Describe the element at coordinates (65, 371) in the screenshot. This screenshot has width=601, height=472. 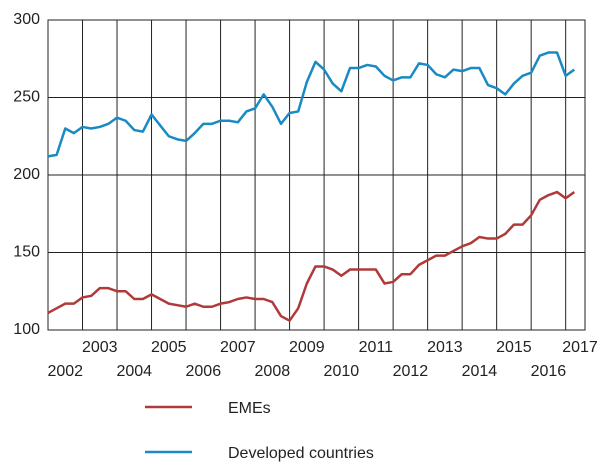
I see `x-tick-label: 2002` at that location.